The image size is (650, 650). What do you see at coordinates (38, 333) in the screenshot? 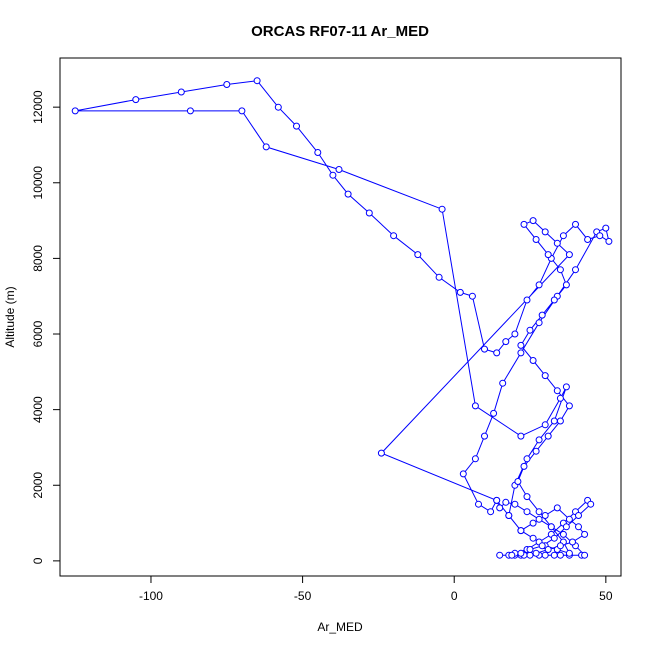
I see `y-tick-label: 6000` at bounding box center [38, 333].